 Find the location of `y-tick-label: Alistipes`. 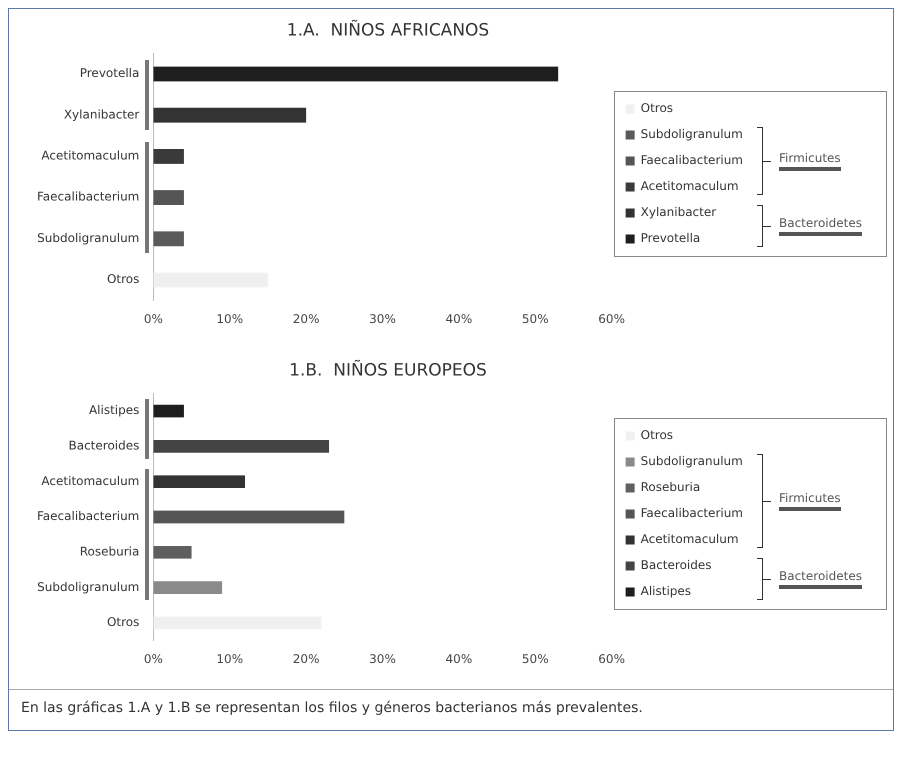

y-tick-label: Alistipes is located at coordinates (114, 410).